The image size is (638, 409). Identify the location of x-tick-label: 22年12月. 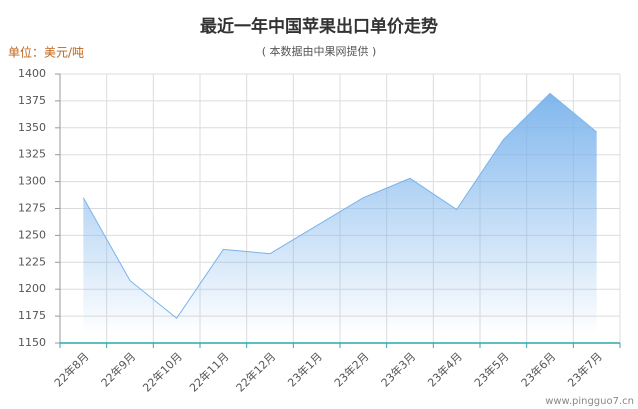
(255, 371).